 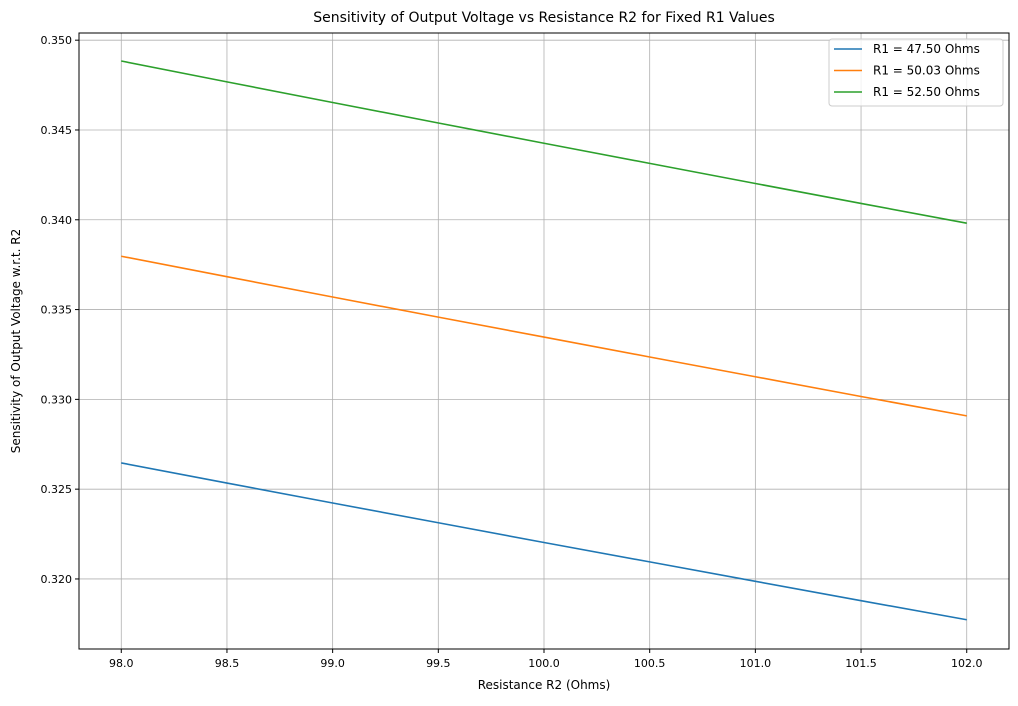 I want to click on x-tick-label: 100.5, so click(x=650, y=663).